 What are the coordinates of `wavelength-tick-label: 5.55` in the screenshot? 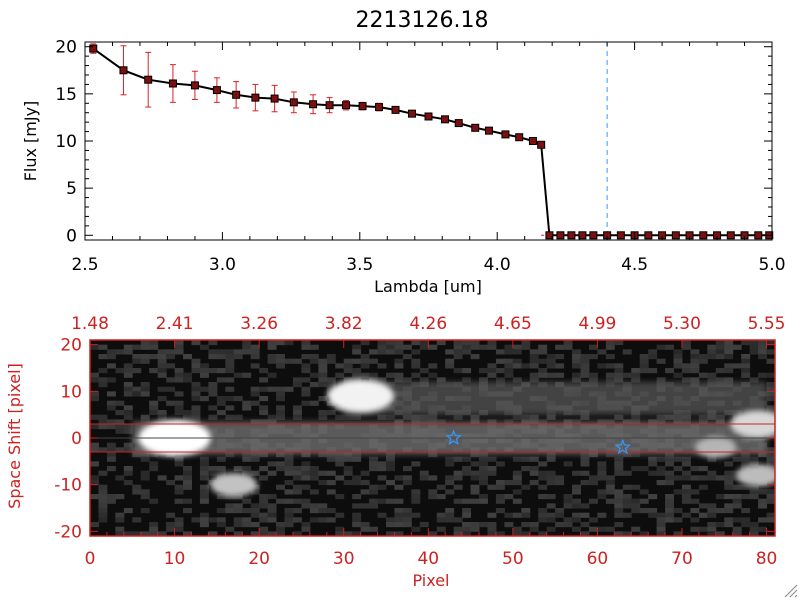 It's located at (767, 324).